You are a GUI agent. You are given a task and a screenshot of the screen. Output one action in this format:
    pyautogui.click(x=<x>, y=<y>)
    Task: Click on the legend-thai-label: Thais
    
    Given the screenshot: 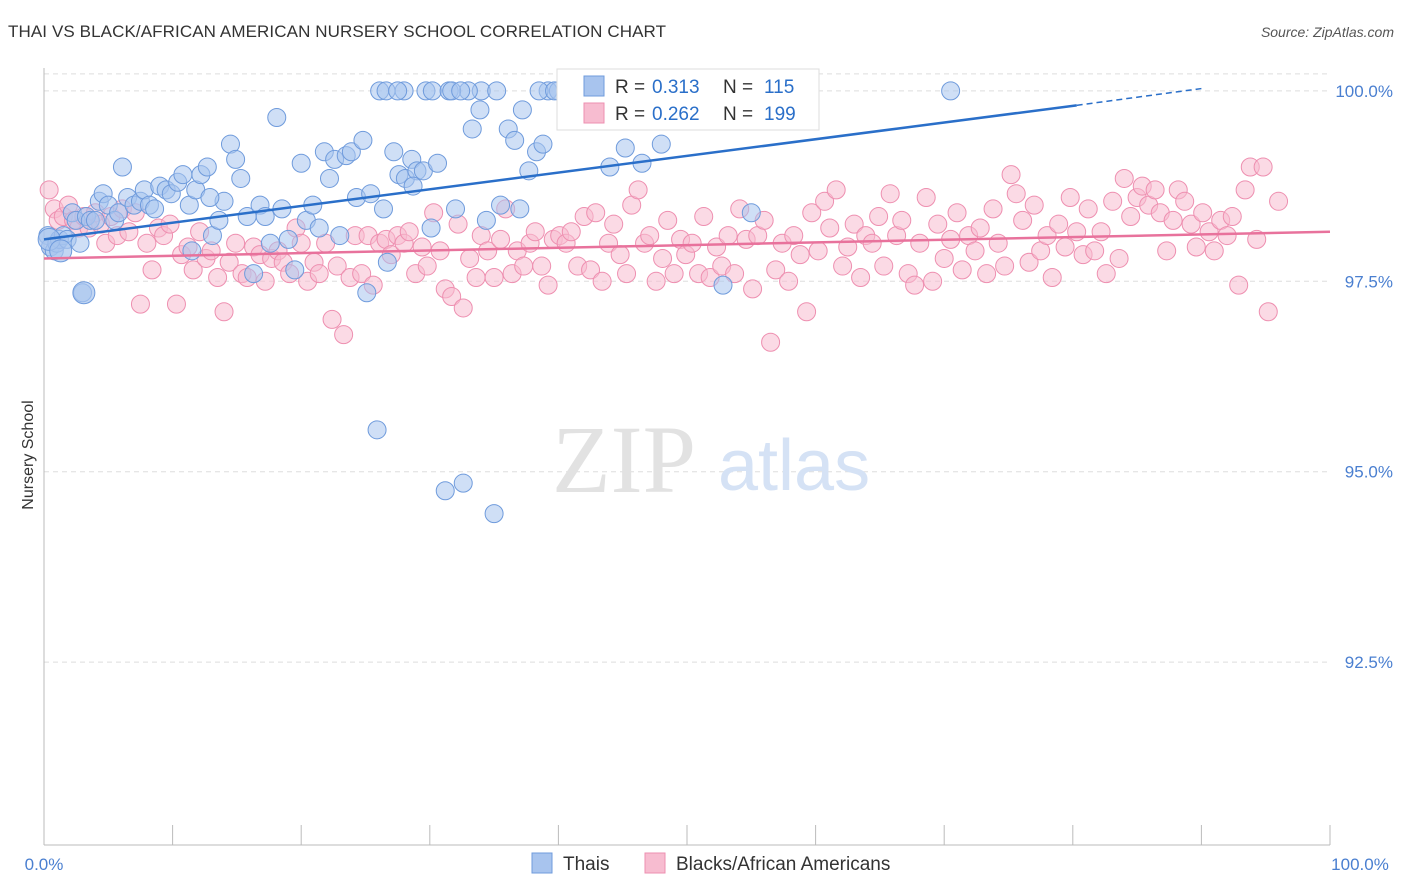 What is the action you would take?
    pyautogui.click(x=586, y=864)
    